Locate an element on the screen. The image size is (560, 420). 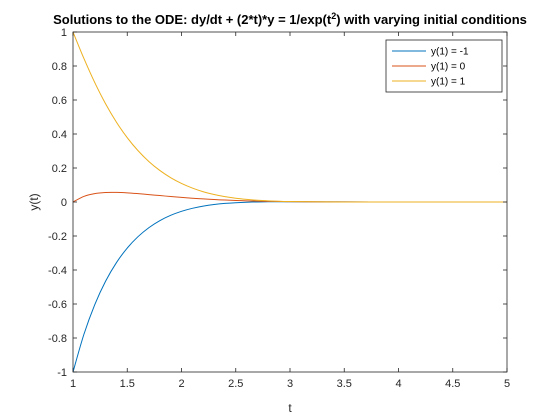
x-tick-label: 2 is located at coordinates (181, 384).